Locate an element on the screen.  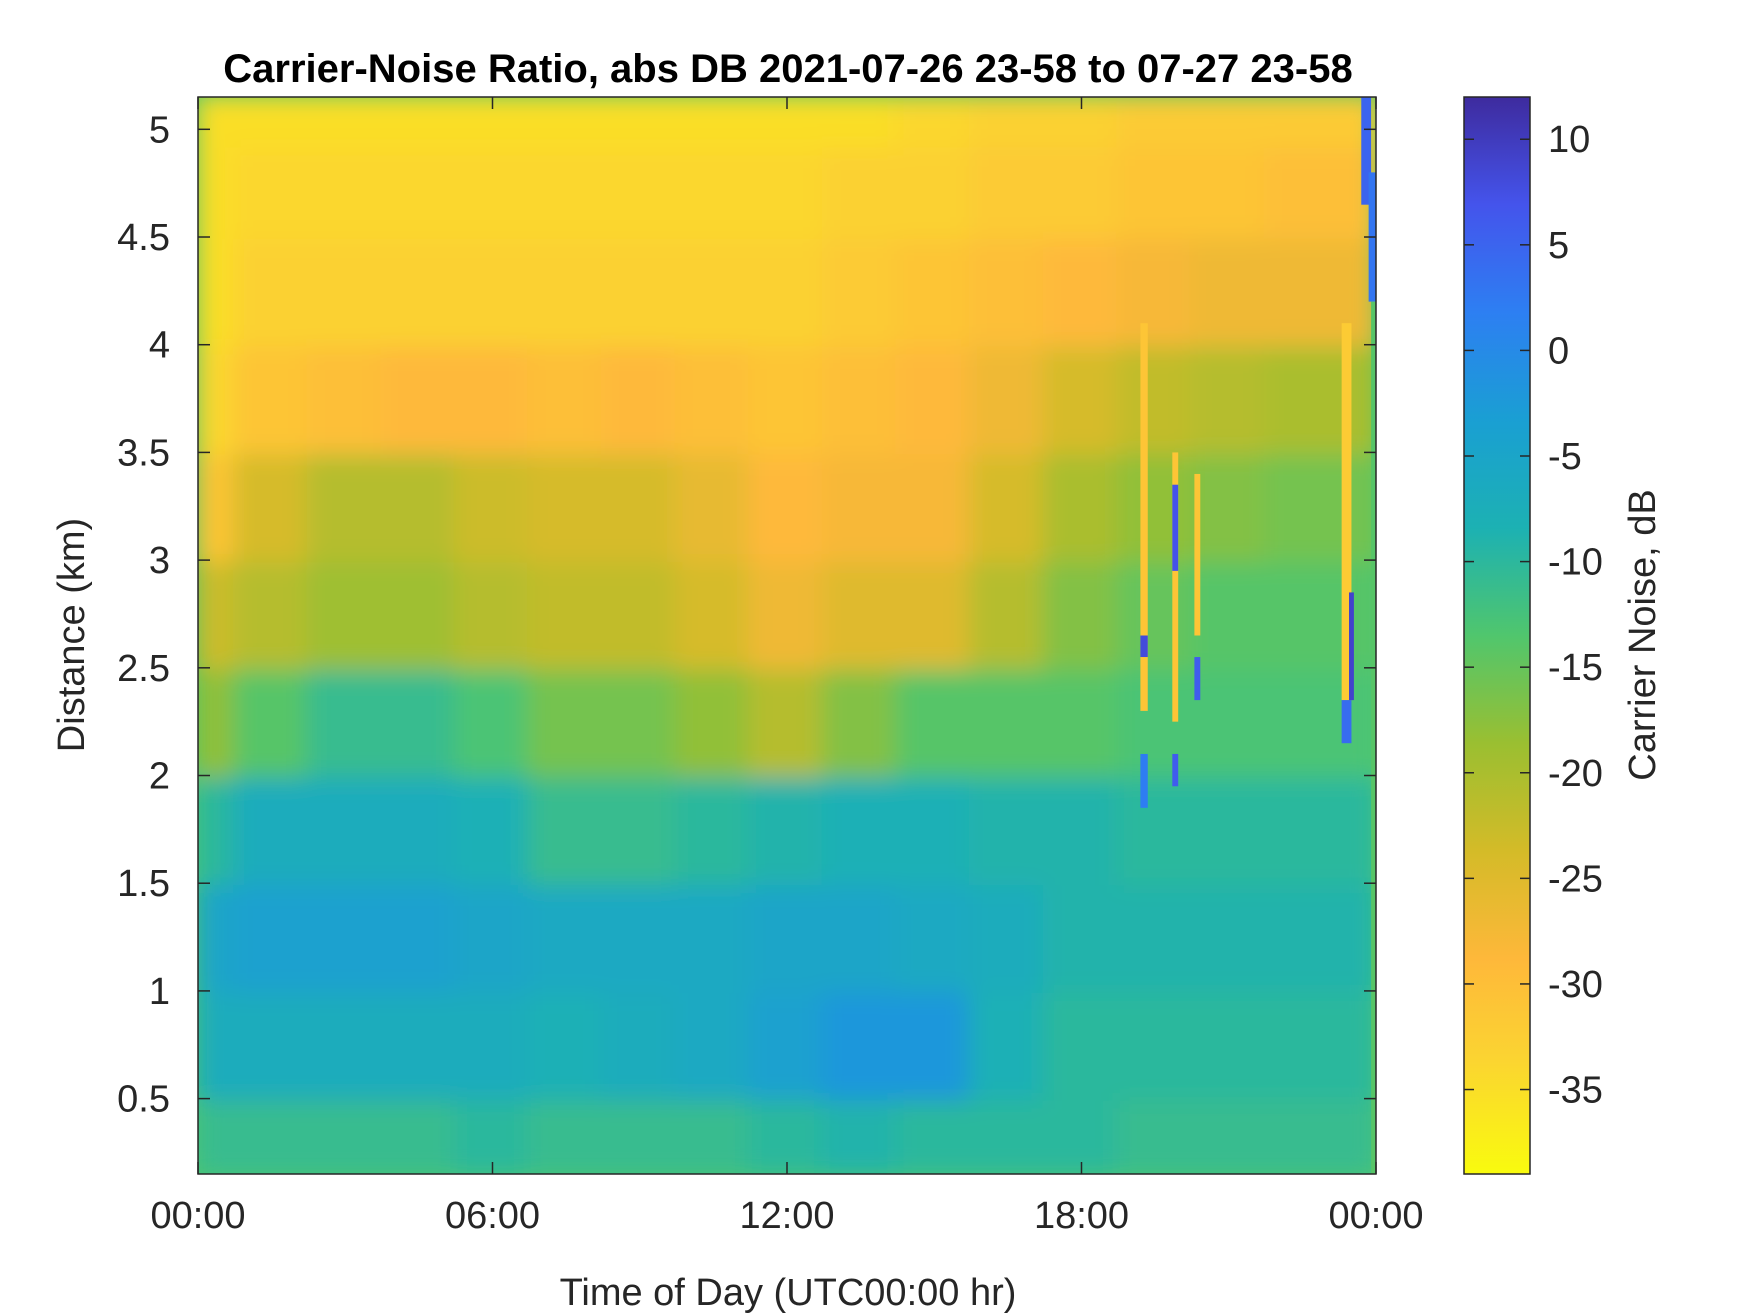
colorbar-tick-label: -35 is located at coordinates (1575, 1091).